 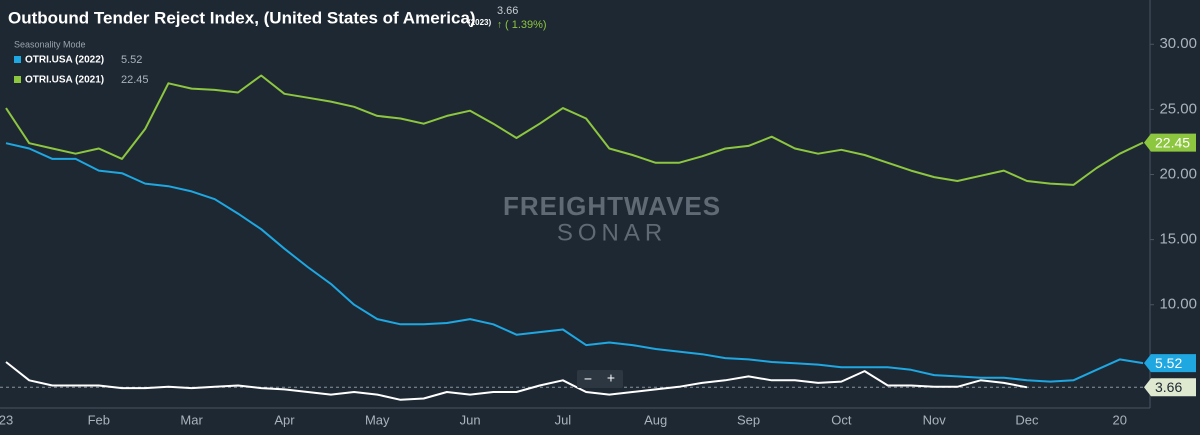 I want to click on legend-value: 5.52, so click(x=131, y=60).